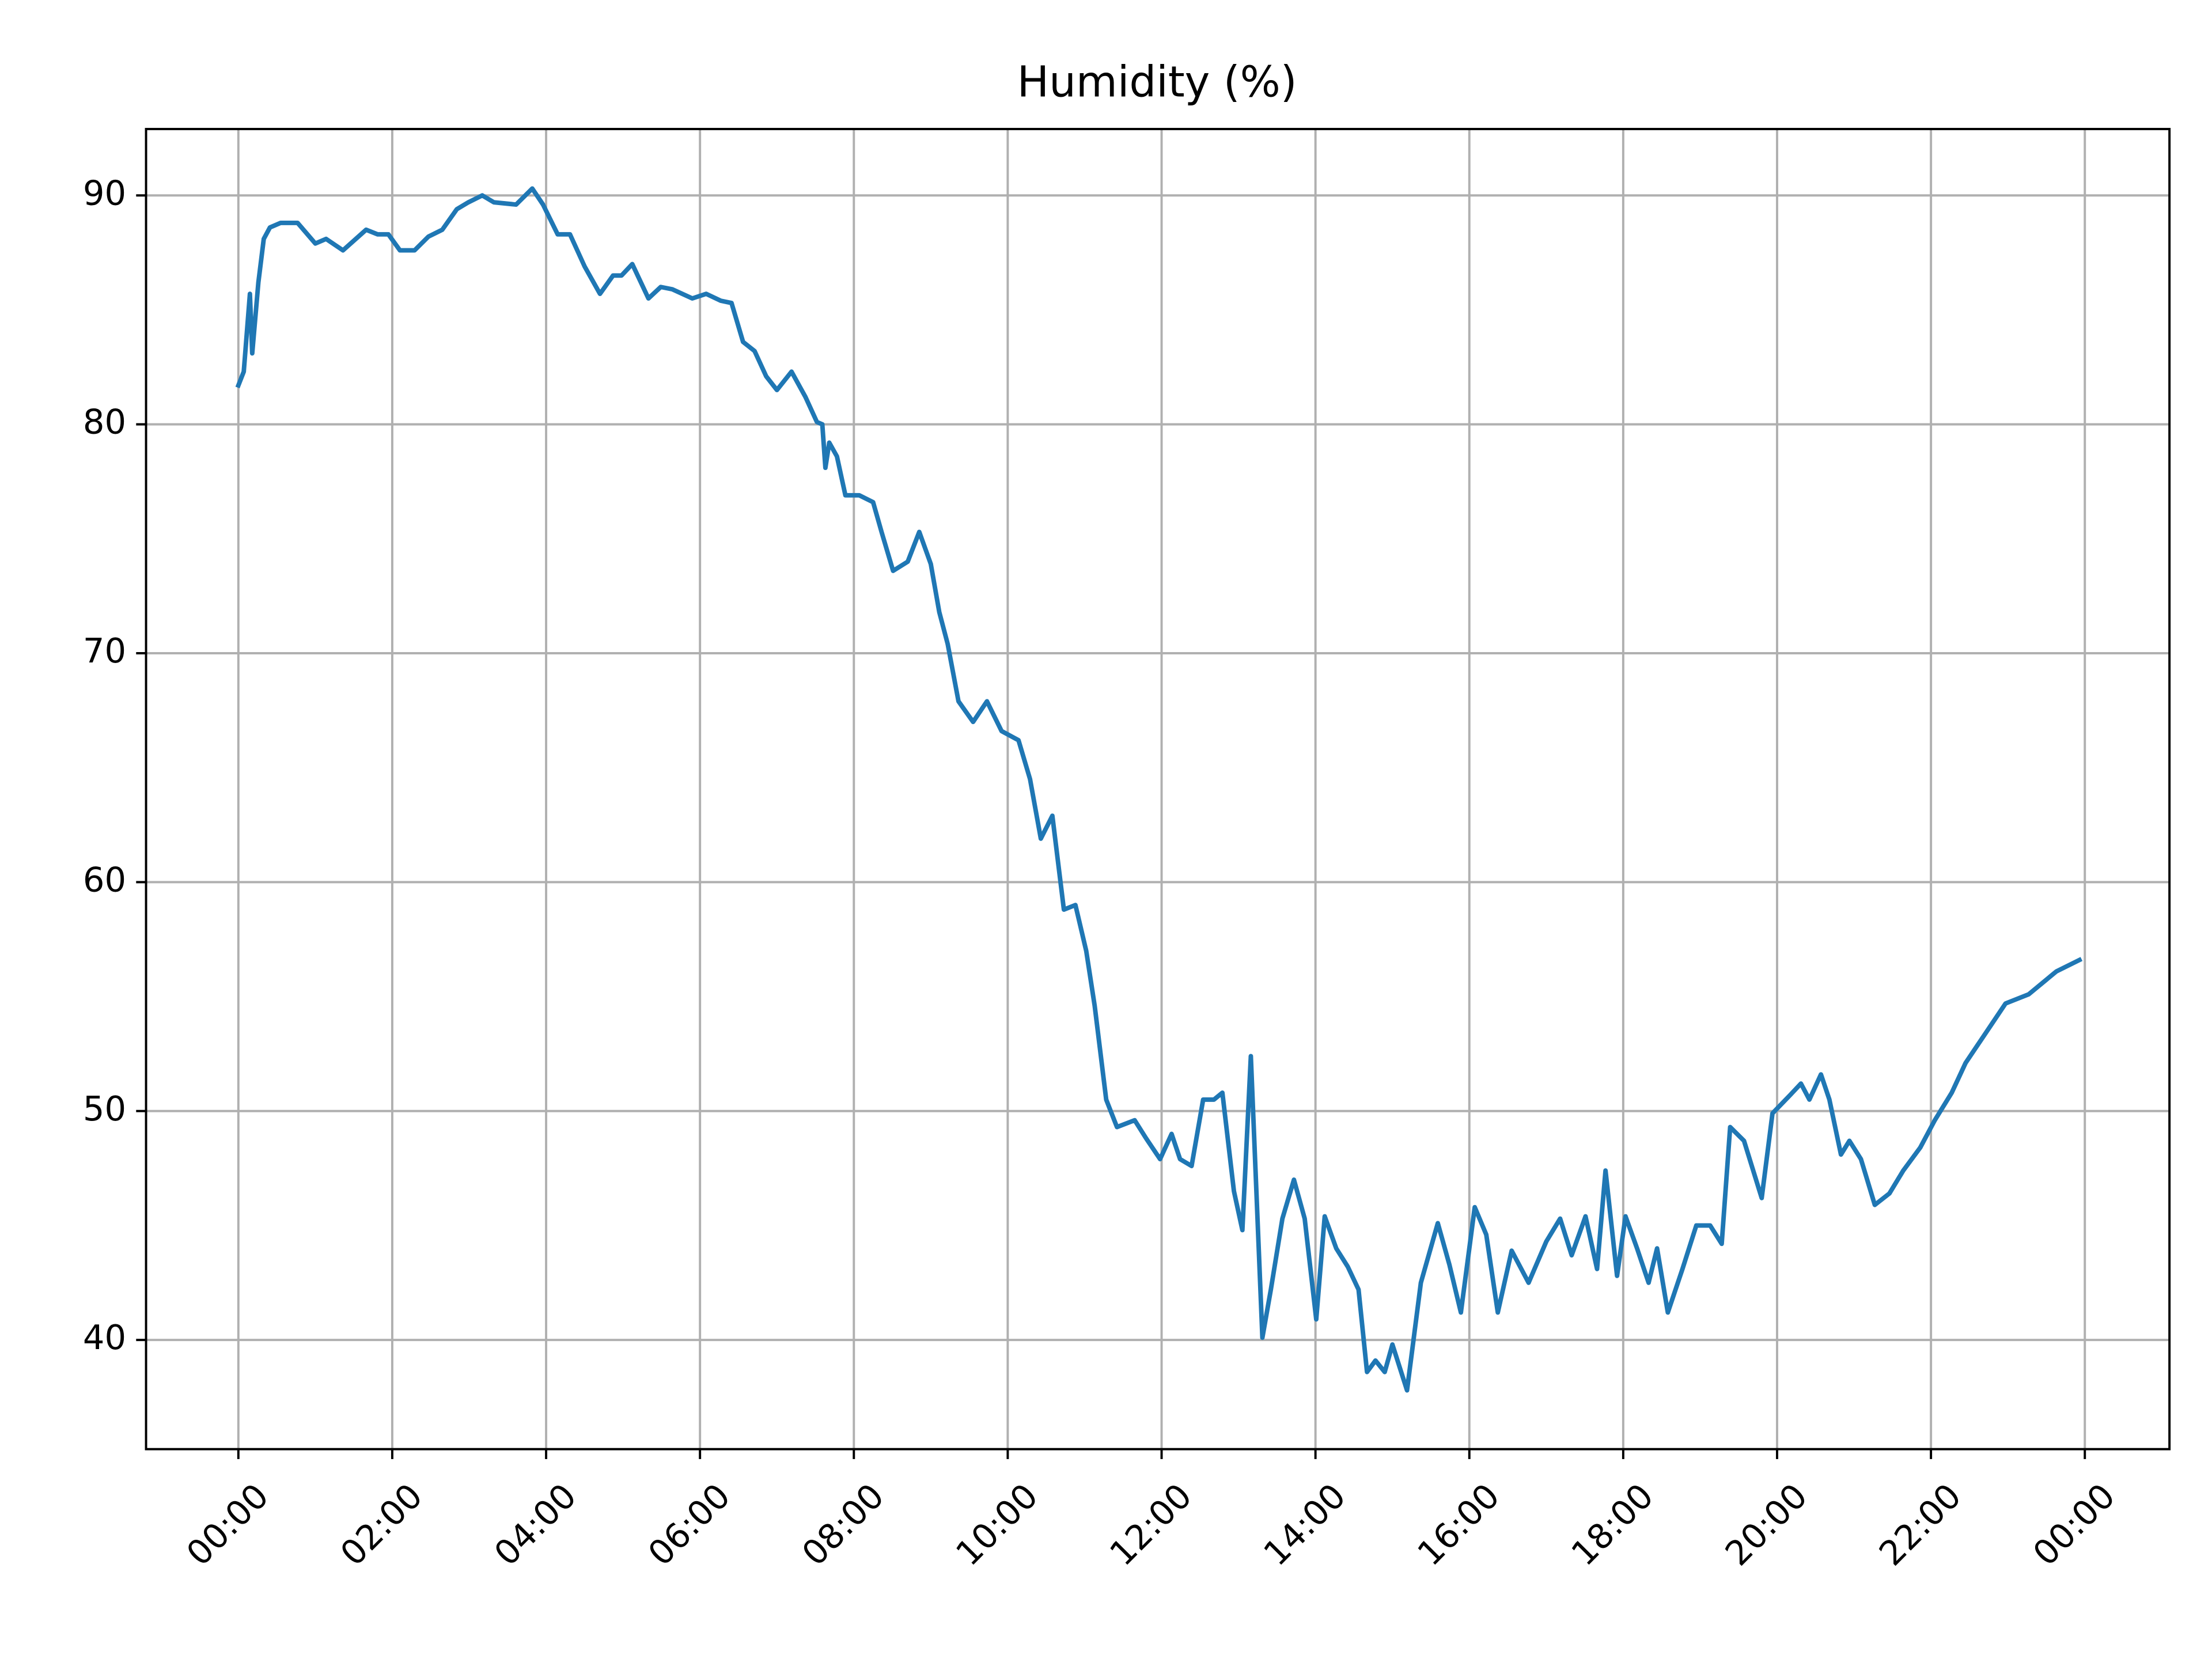  I want to click on y-tick-label: 40, so click(104, 1337).